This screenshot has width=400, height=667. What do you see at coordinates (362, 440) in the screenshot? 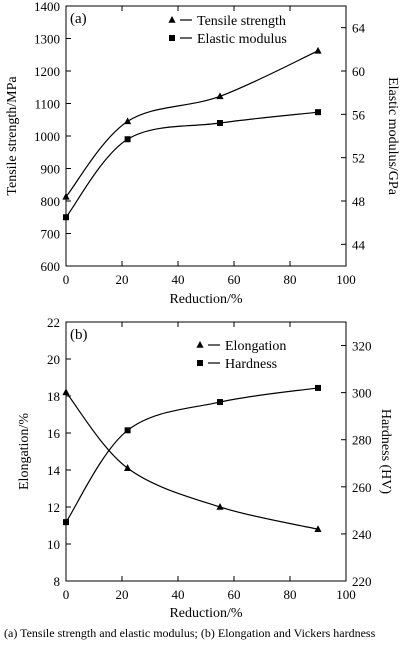
I see `panel-b-y2-tick-label: 280` at bounding box center [362, 440].